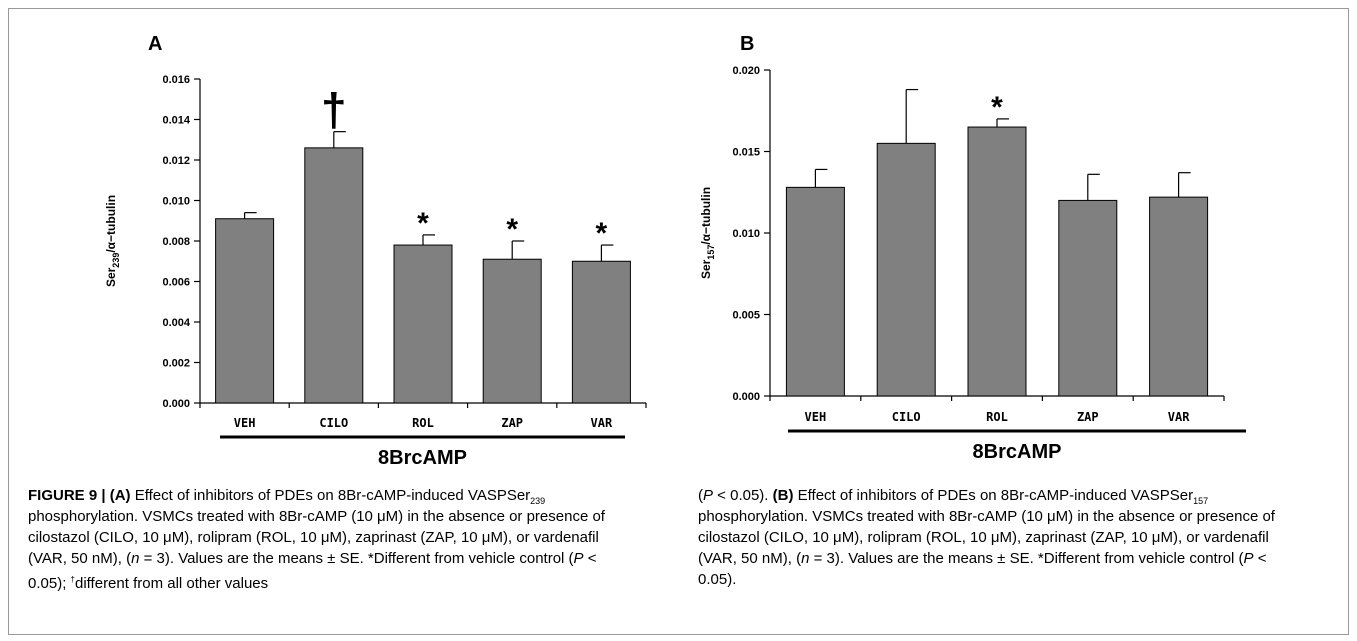 The height and width of the screenshot is (641, 1357). I want to click on caption-b-n-var: n, so click(805, 558).